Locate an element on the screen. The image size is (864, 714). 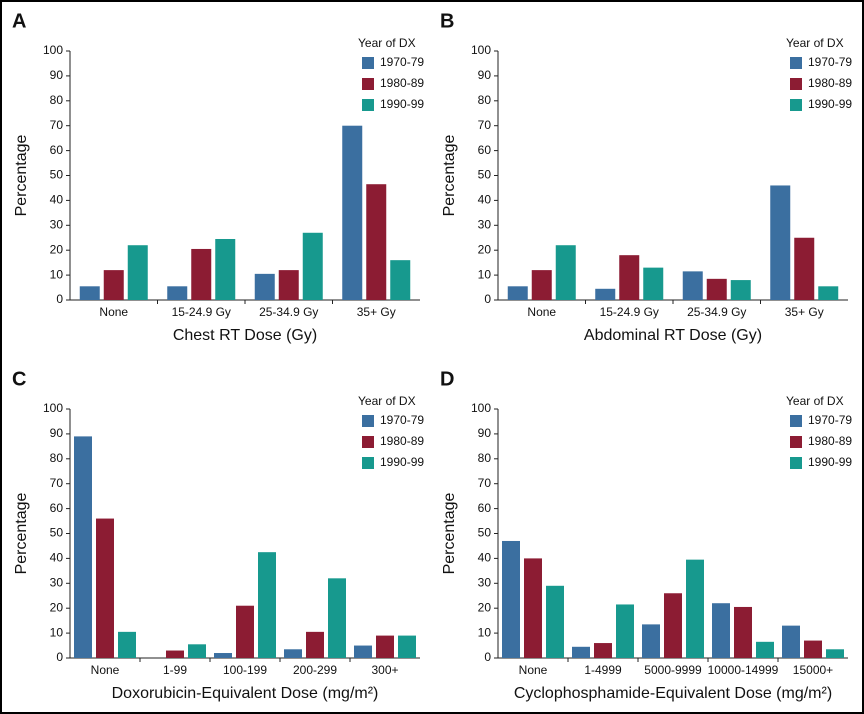
y-tick-label: 0 is located at coordinates (59, 657).